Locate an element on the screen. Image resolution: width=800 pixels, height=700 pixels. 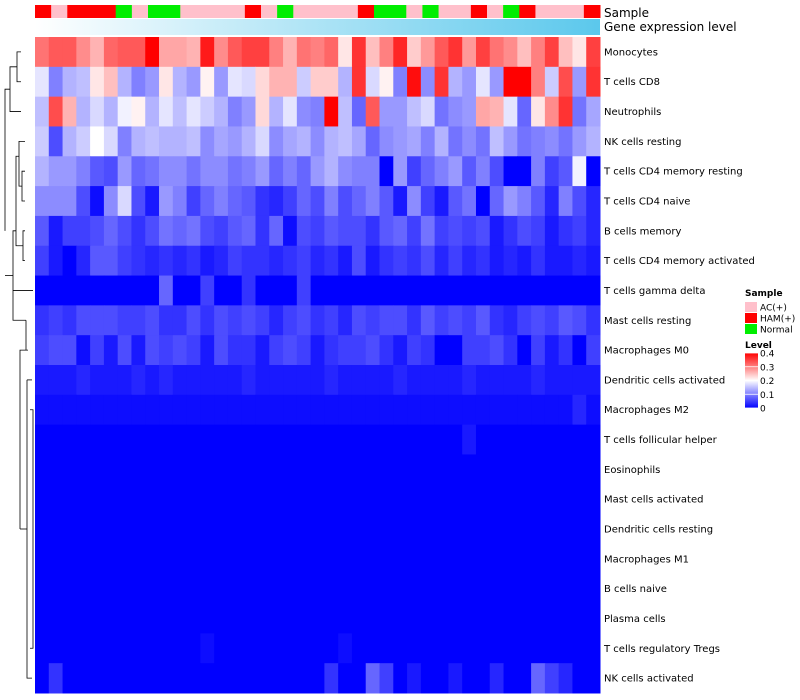
legend-tick-label: 0.4 is located at coordinates (767, 355).